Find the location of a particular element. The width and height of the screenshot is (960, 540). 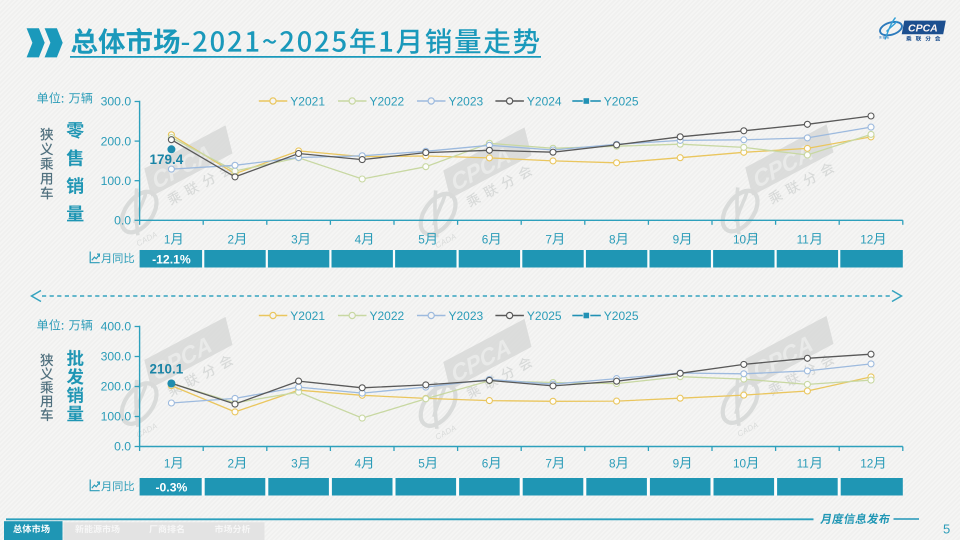

svg-text: CPCA is located at coordinates (923, 29).